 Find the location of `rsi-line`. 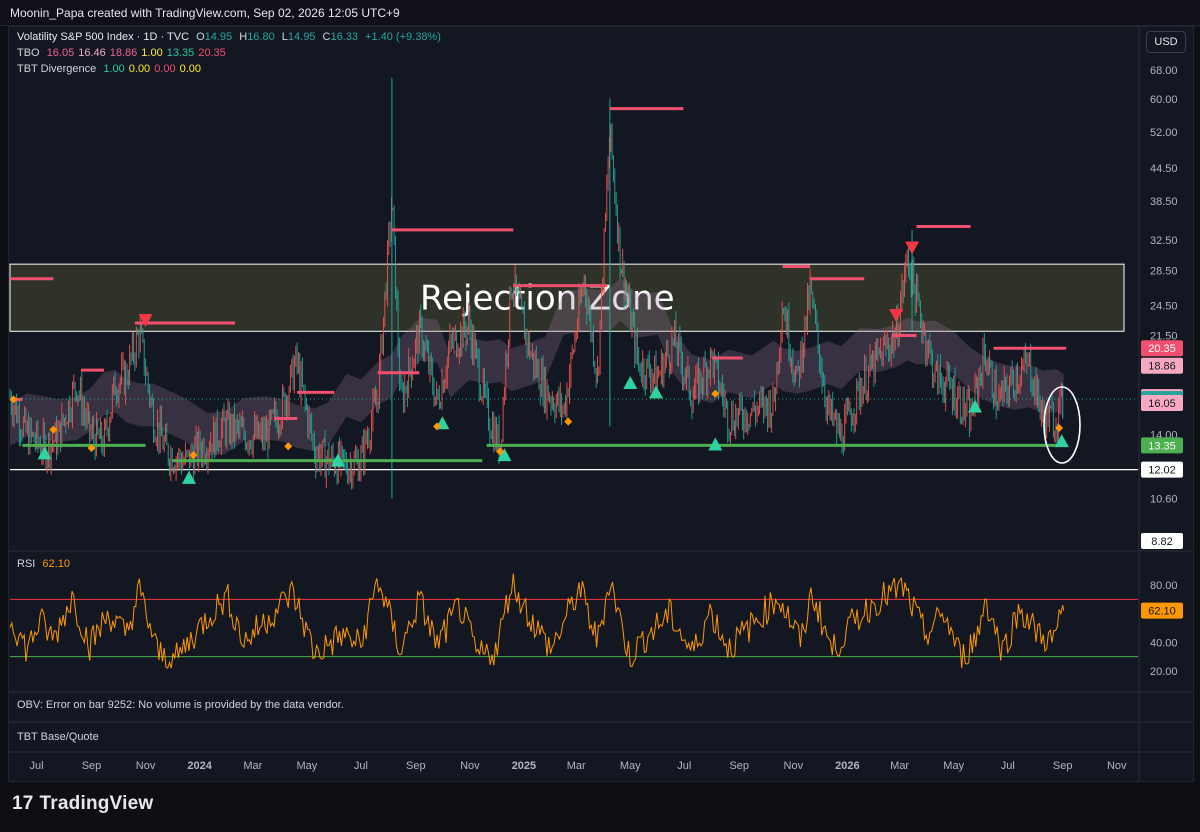

rsi-line is located at coordinates (537, 621).